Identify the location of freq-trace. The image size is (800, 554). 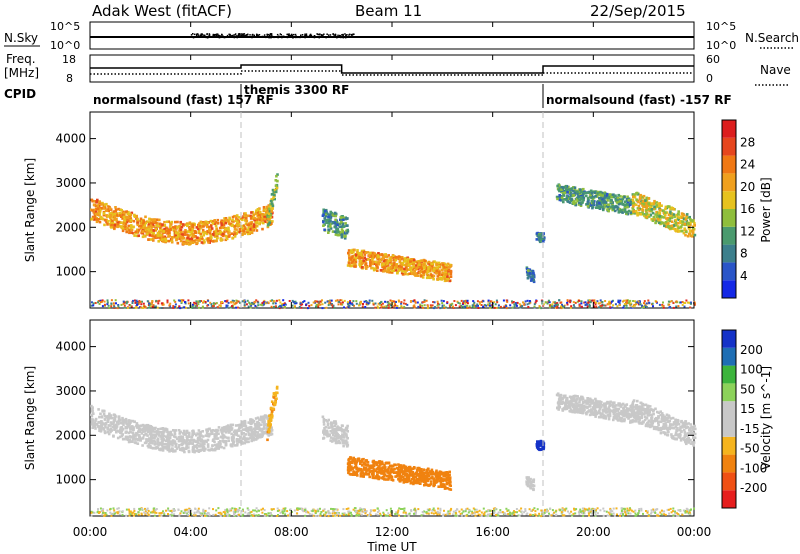
(392, 70).